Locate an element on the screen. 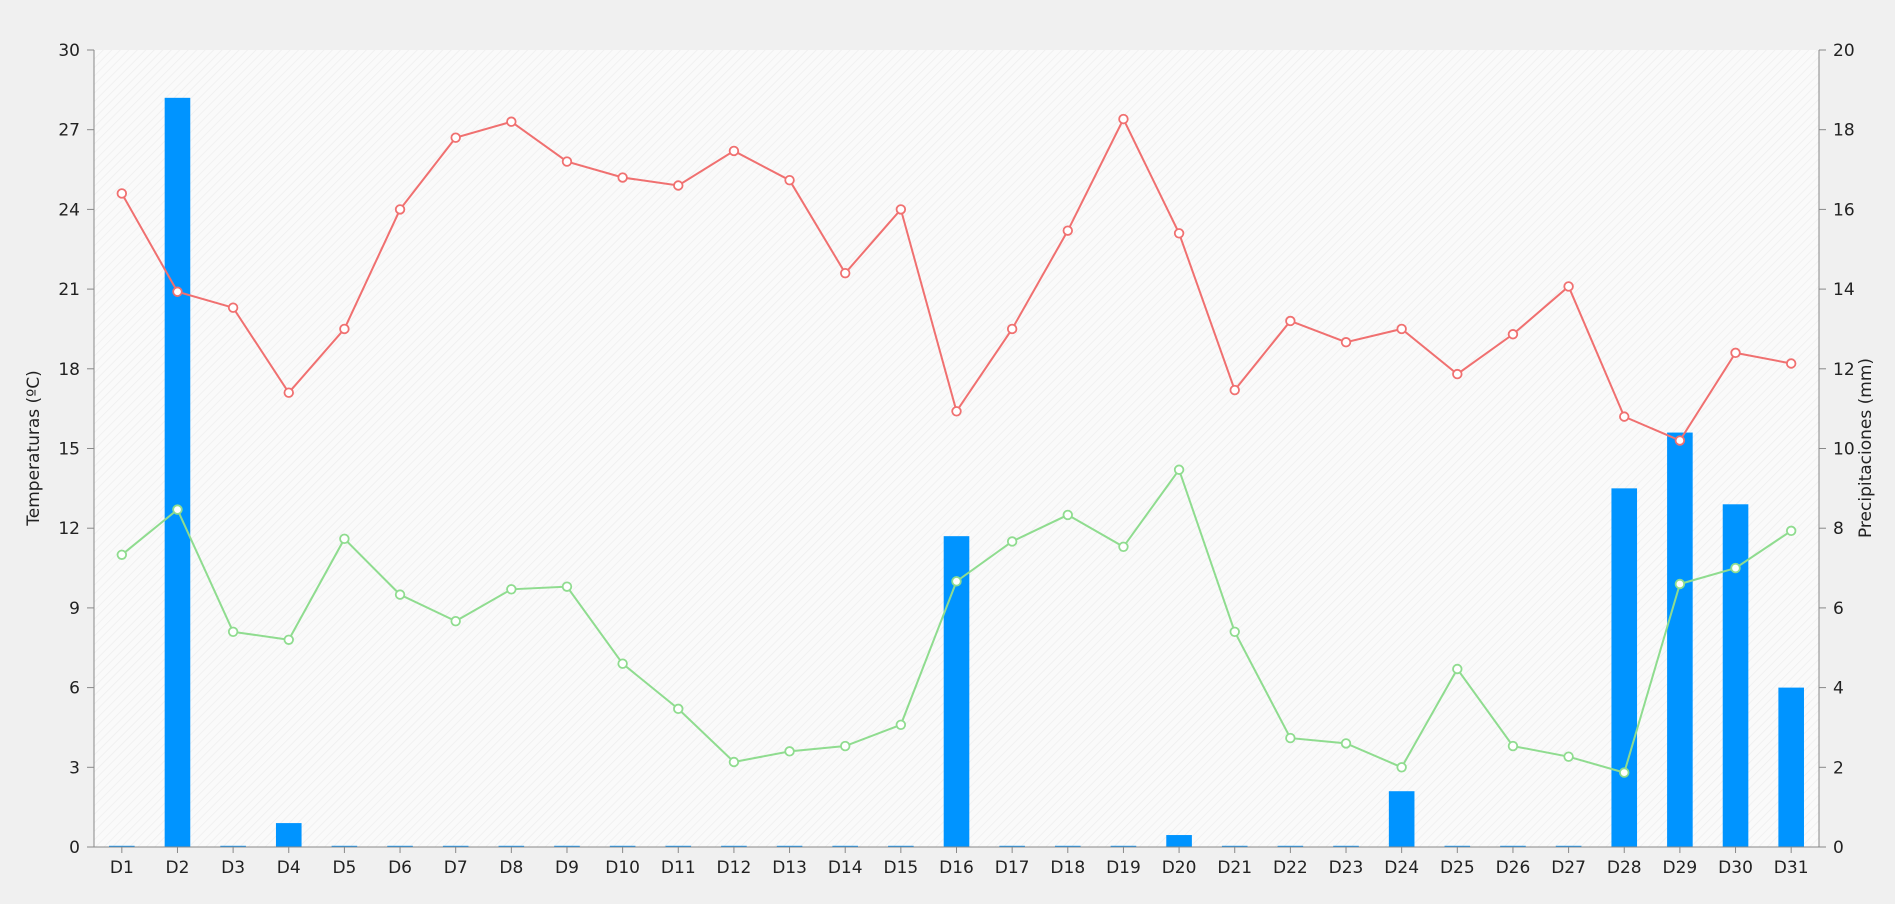  left-tick-label: 15 is located at coordinates (69, 450).